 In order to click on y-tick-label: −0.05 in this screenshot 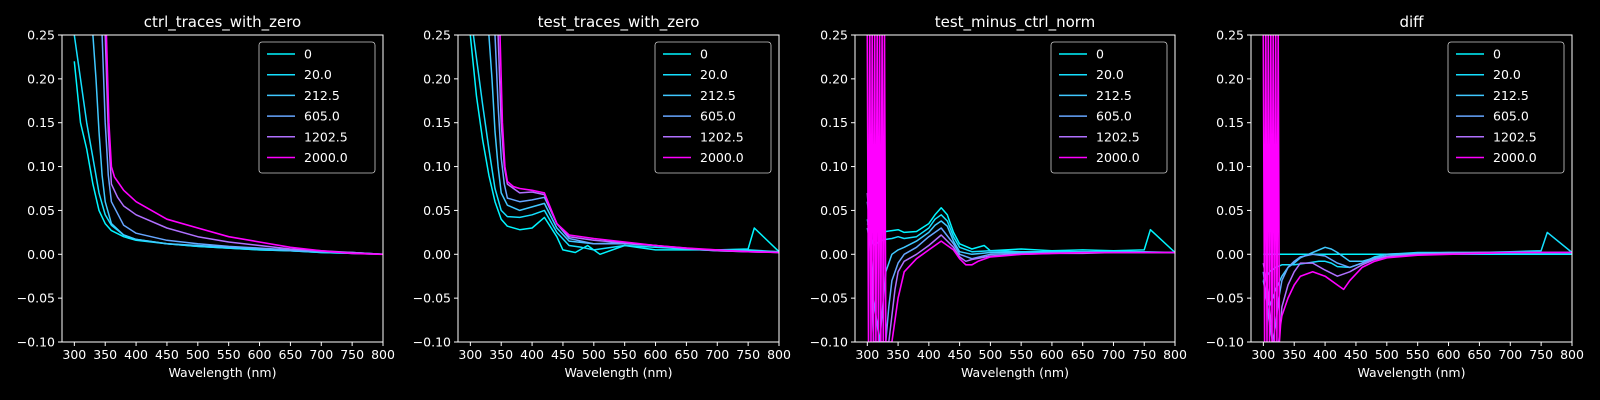, I will do `click(1225, 298)`.